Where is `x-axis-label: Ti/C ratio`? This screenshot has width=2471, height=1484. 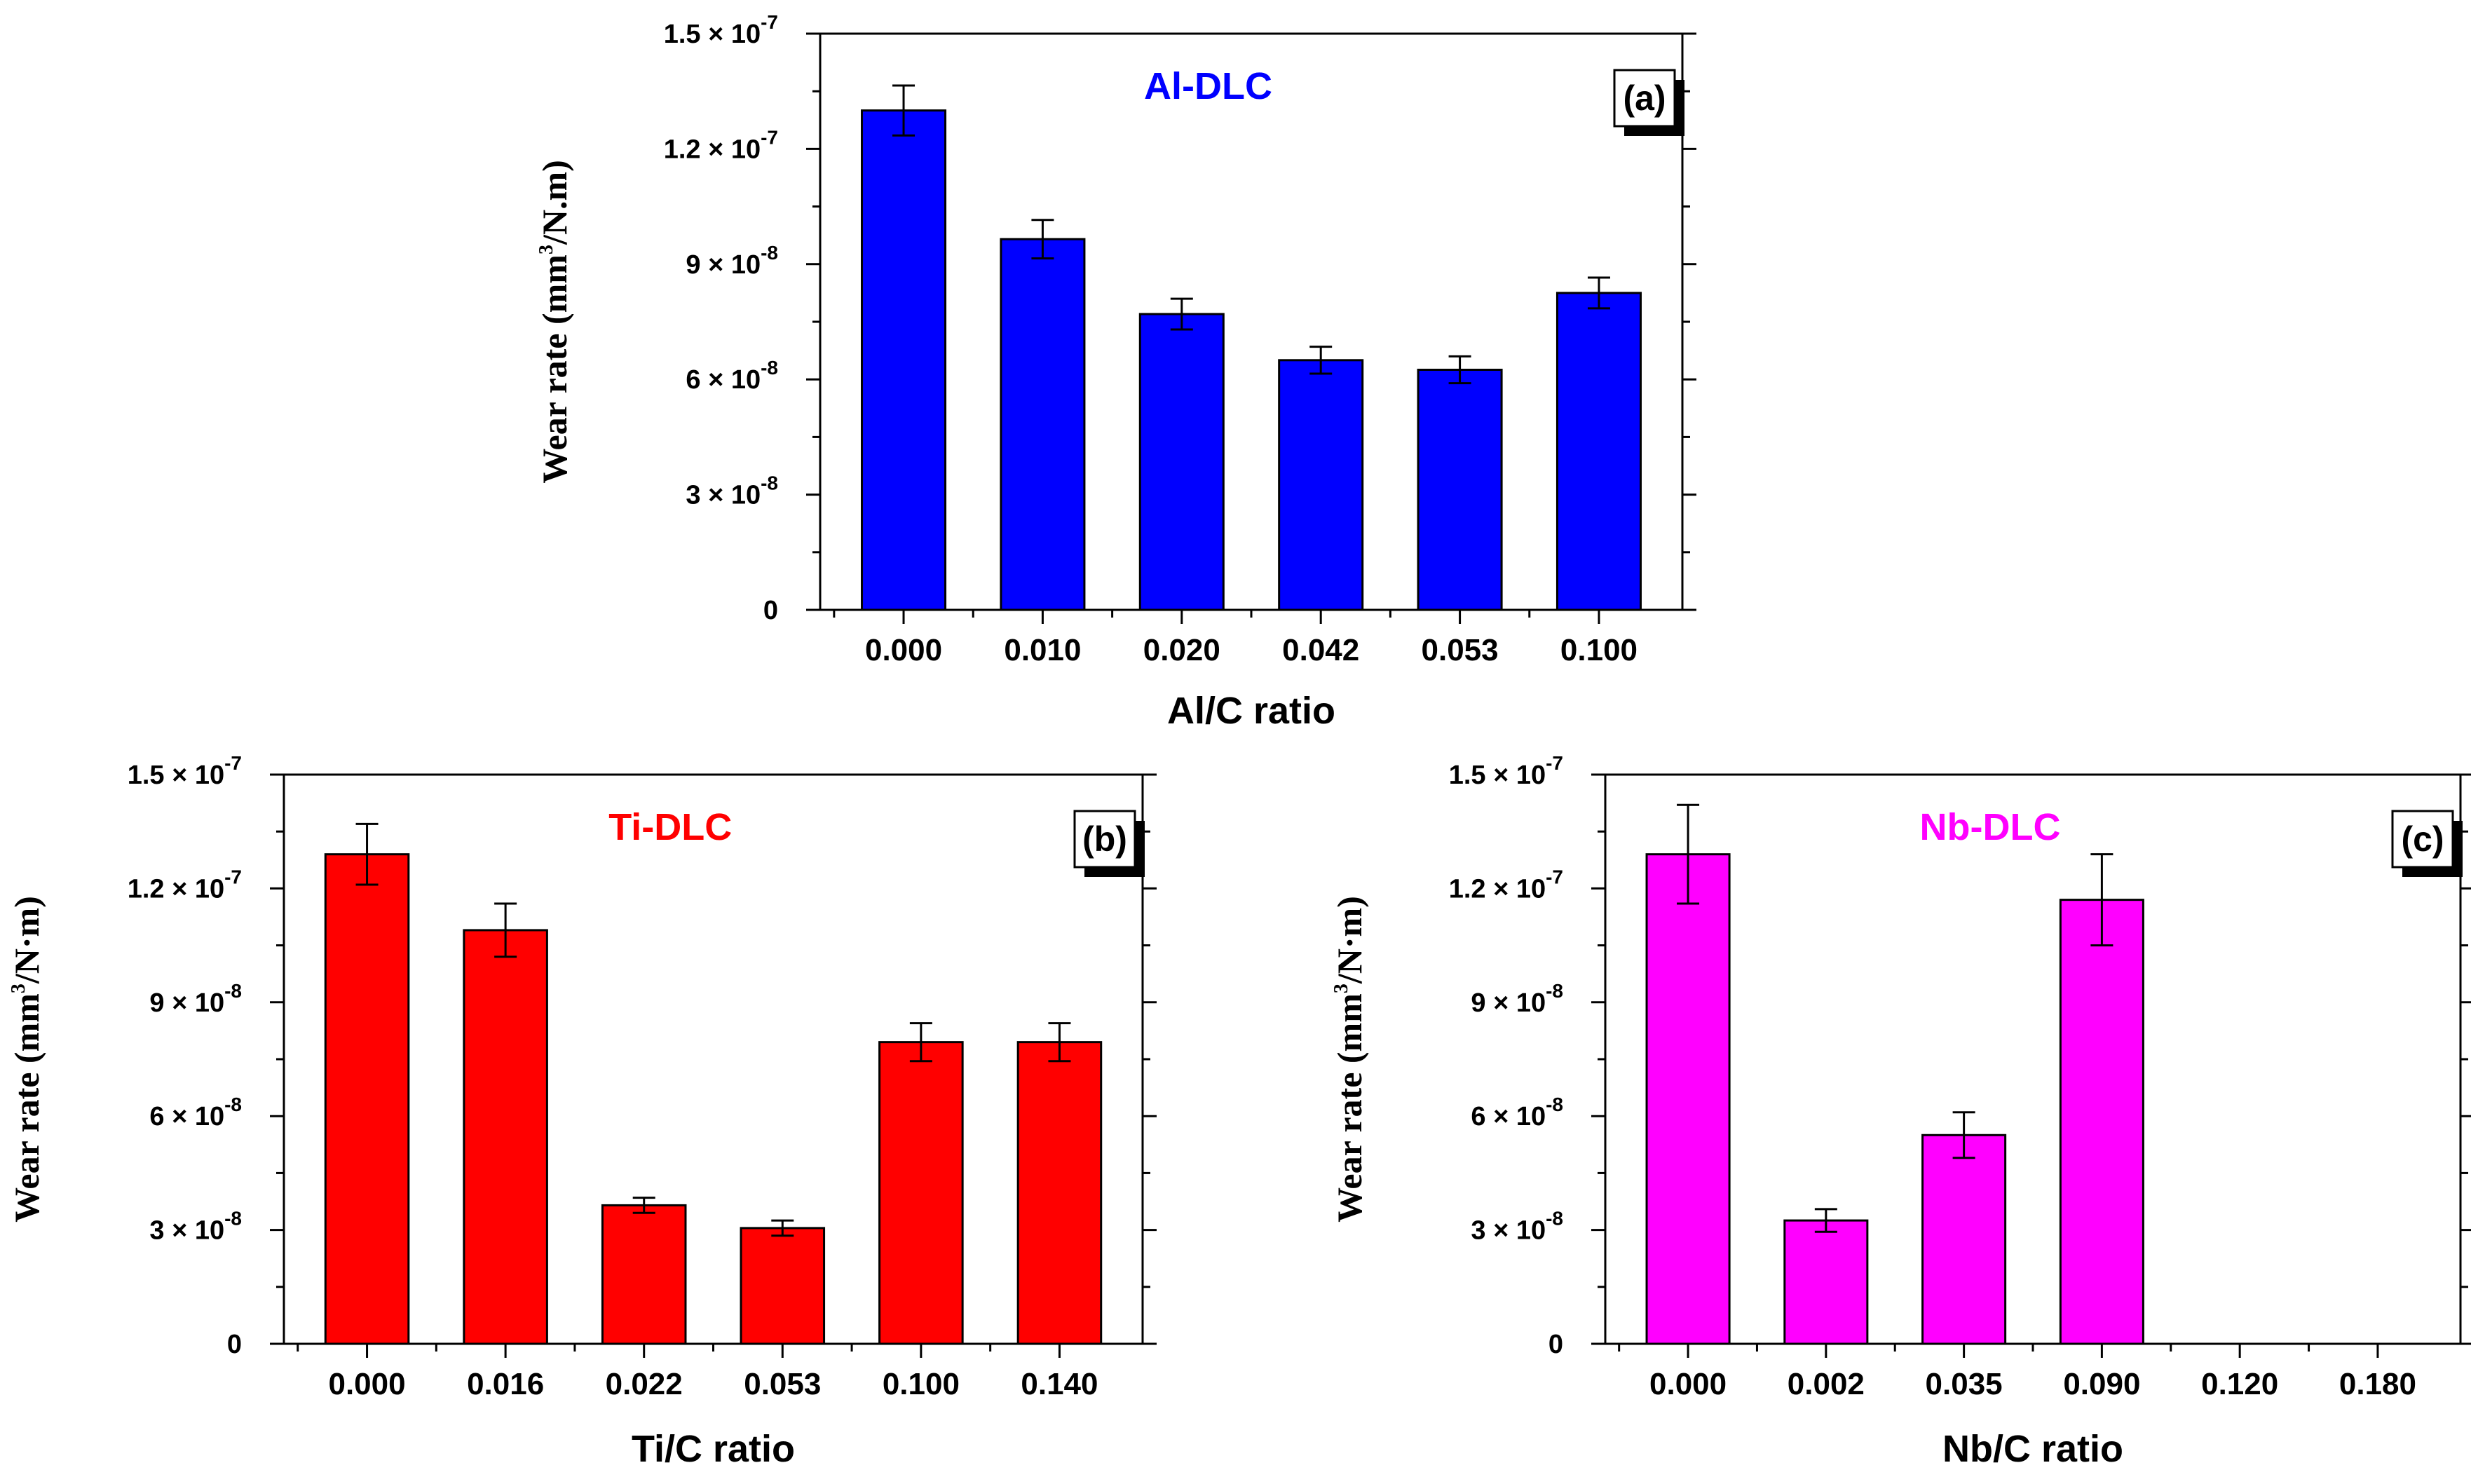
x-axis-label: Ti/C ratio is located at coordinates (713, 1449).